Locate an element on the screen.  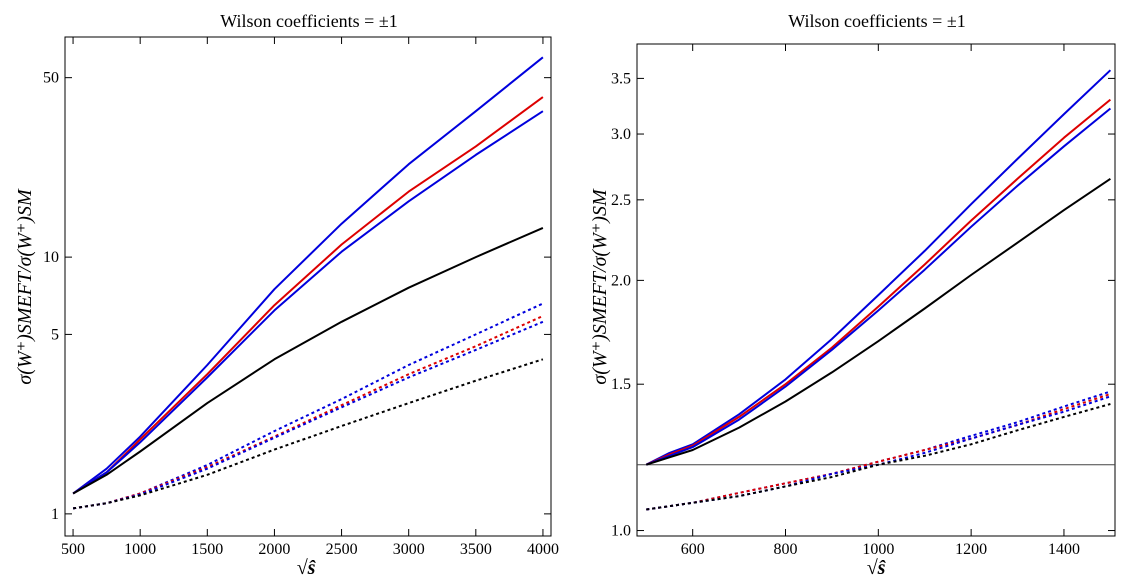
y-tick-label: 1.5 is located at coordinates (621, 384).